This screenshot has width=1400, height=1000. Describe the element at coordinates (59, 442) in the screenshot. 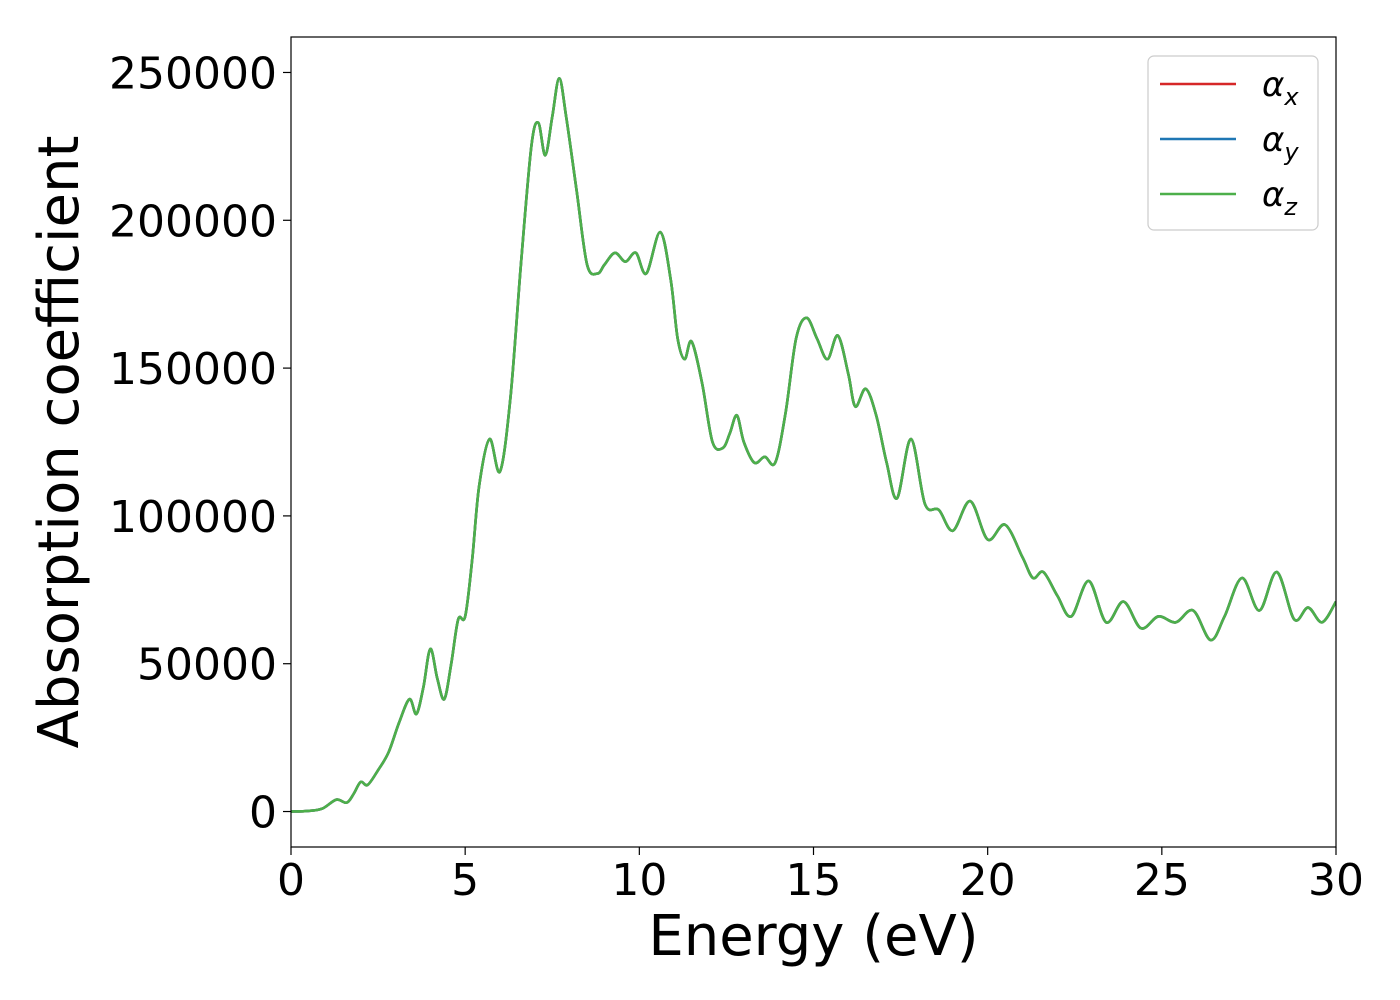

I see `y-axis-title: Absorption coefficient` at that location.